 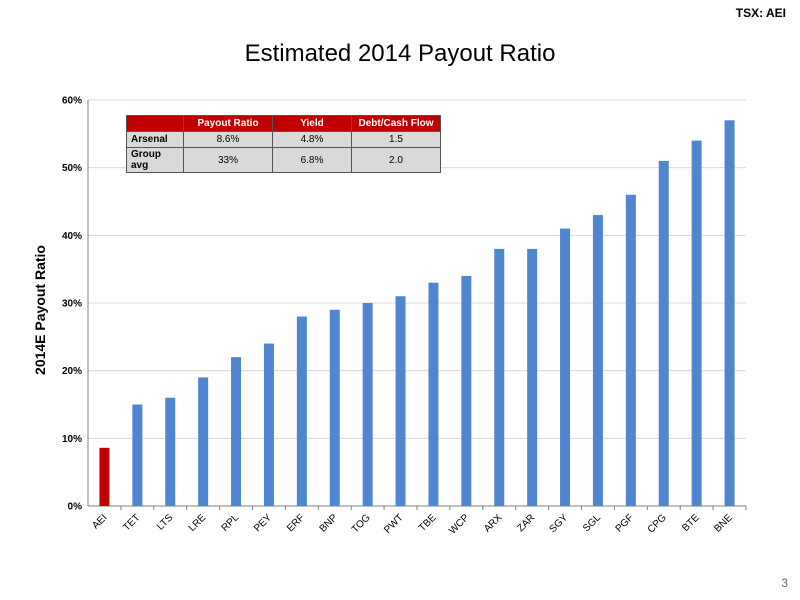 What do you see at coordinates (170, 451) in the screenshot?
I see `bar-lts` at bounding box center [170, 451].